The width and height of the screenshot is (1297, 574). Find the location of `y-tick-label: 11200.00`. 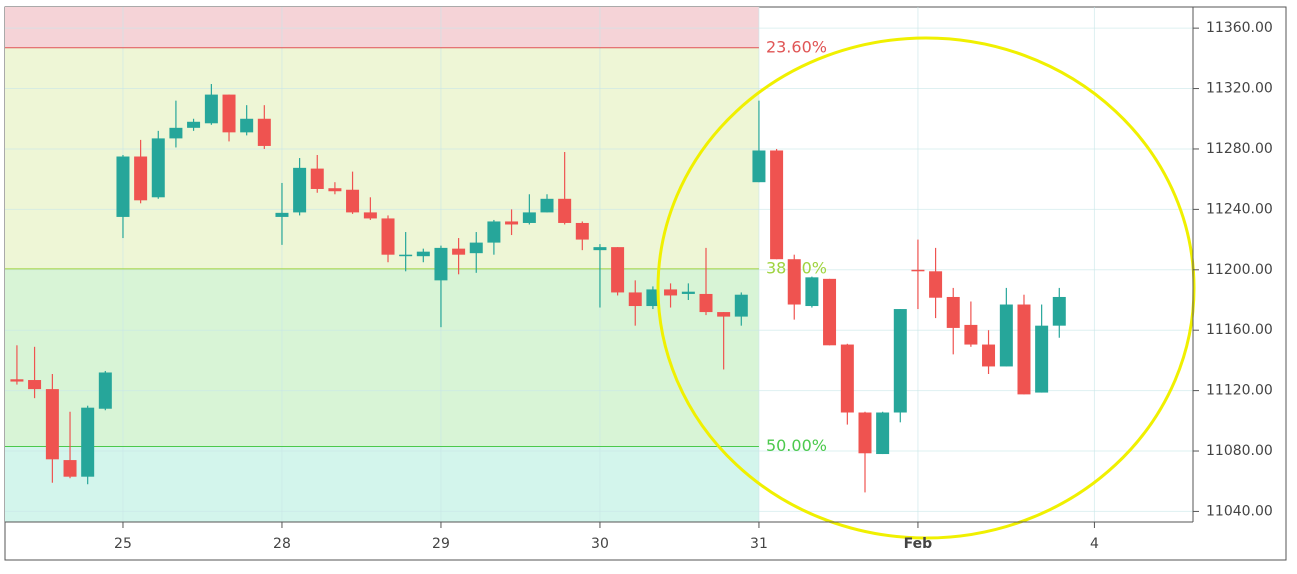

y-tick-label: 11200.00 is located at coordinates (1239, 270).